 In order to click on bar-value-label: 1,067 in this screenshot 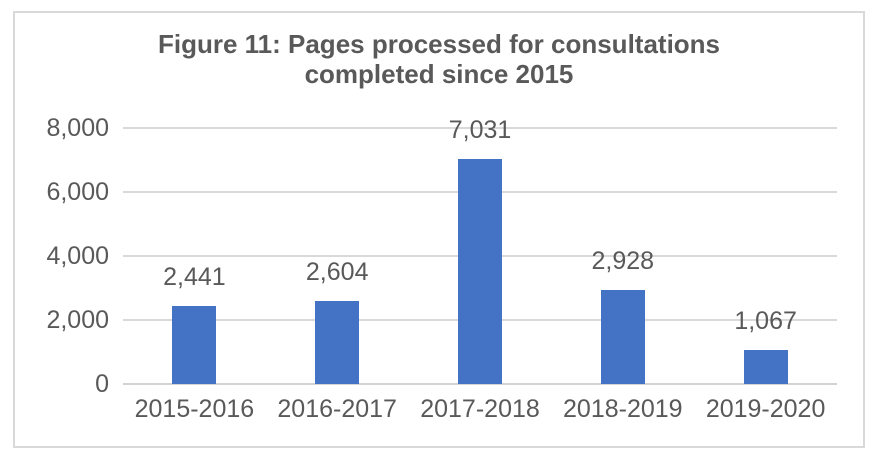, I will do `click(765, 320)`.